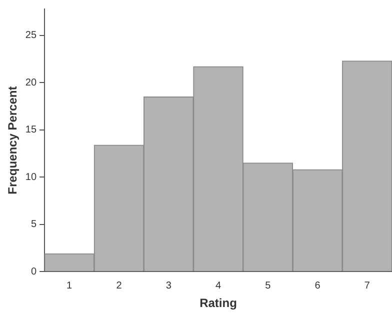 The height and width of the screenshot is (315, 392). I want to click on y-tick-label: 10, so click(31, 177).